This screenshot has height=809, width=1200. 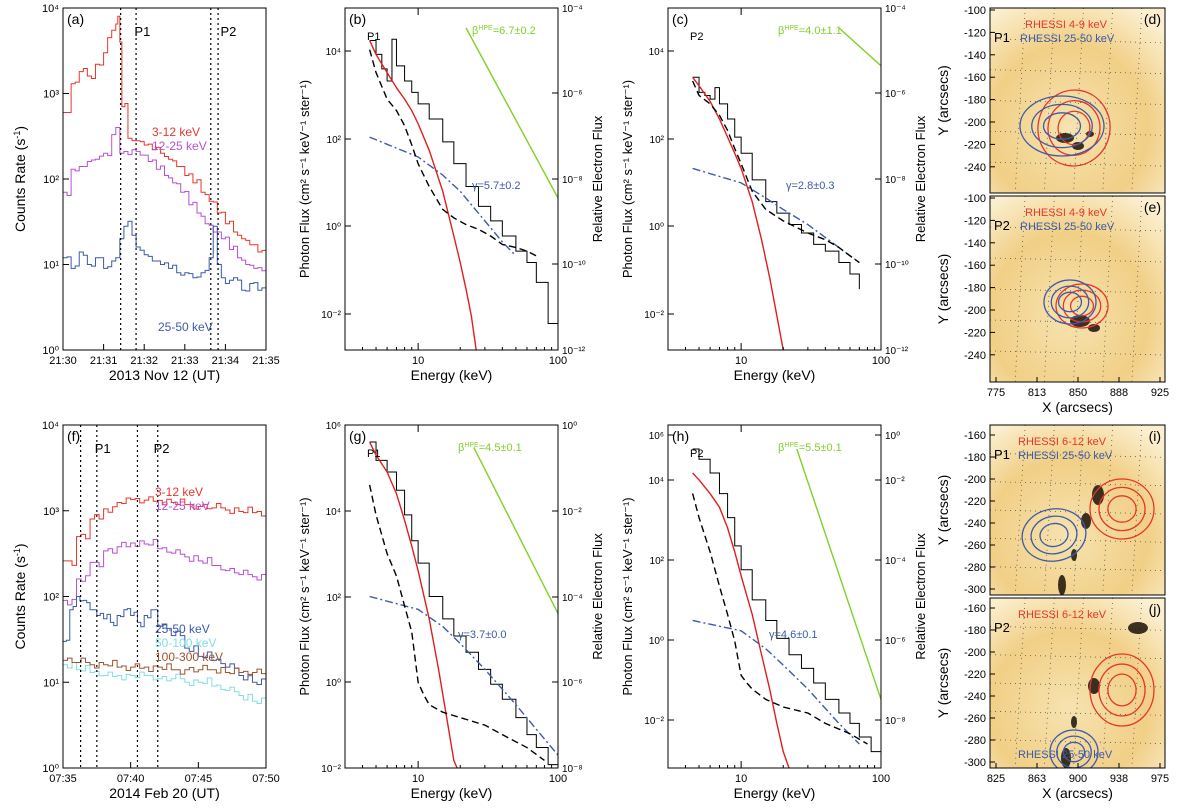 I want to click on x-tick-label: 775, so click(x=996, y=393).